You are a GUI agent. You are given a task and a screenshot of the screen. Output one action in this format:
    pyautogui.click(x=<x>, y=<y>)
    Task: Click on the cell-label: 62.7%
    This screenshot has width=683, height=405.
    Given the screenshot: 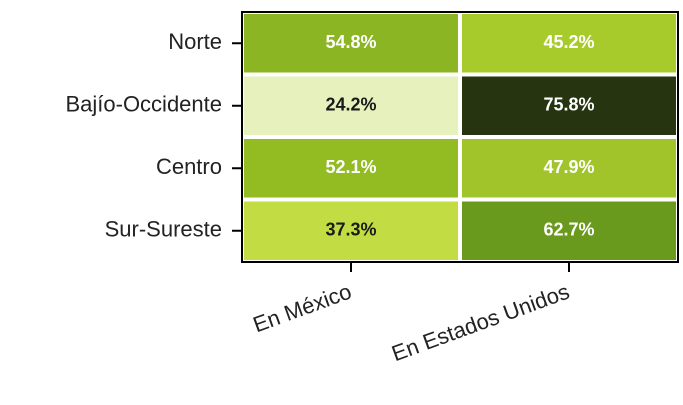 What is the action you would take?
    pyautogui.click(x=568, y=230)
    